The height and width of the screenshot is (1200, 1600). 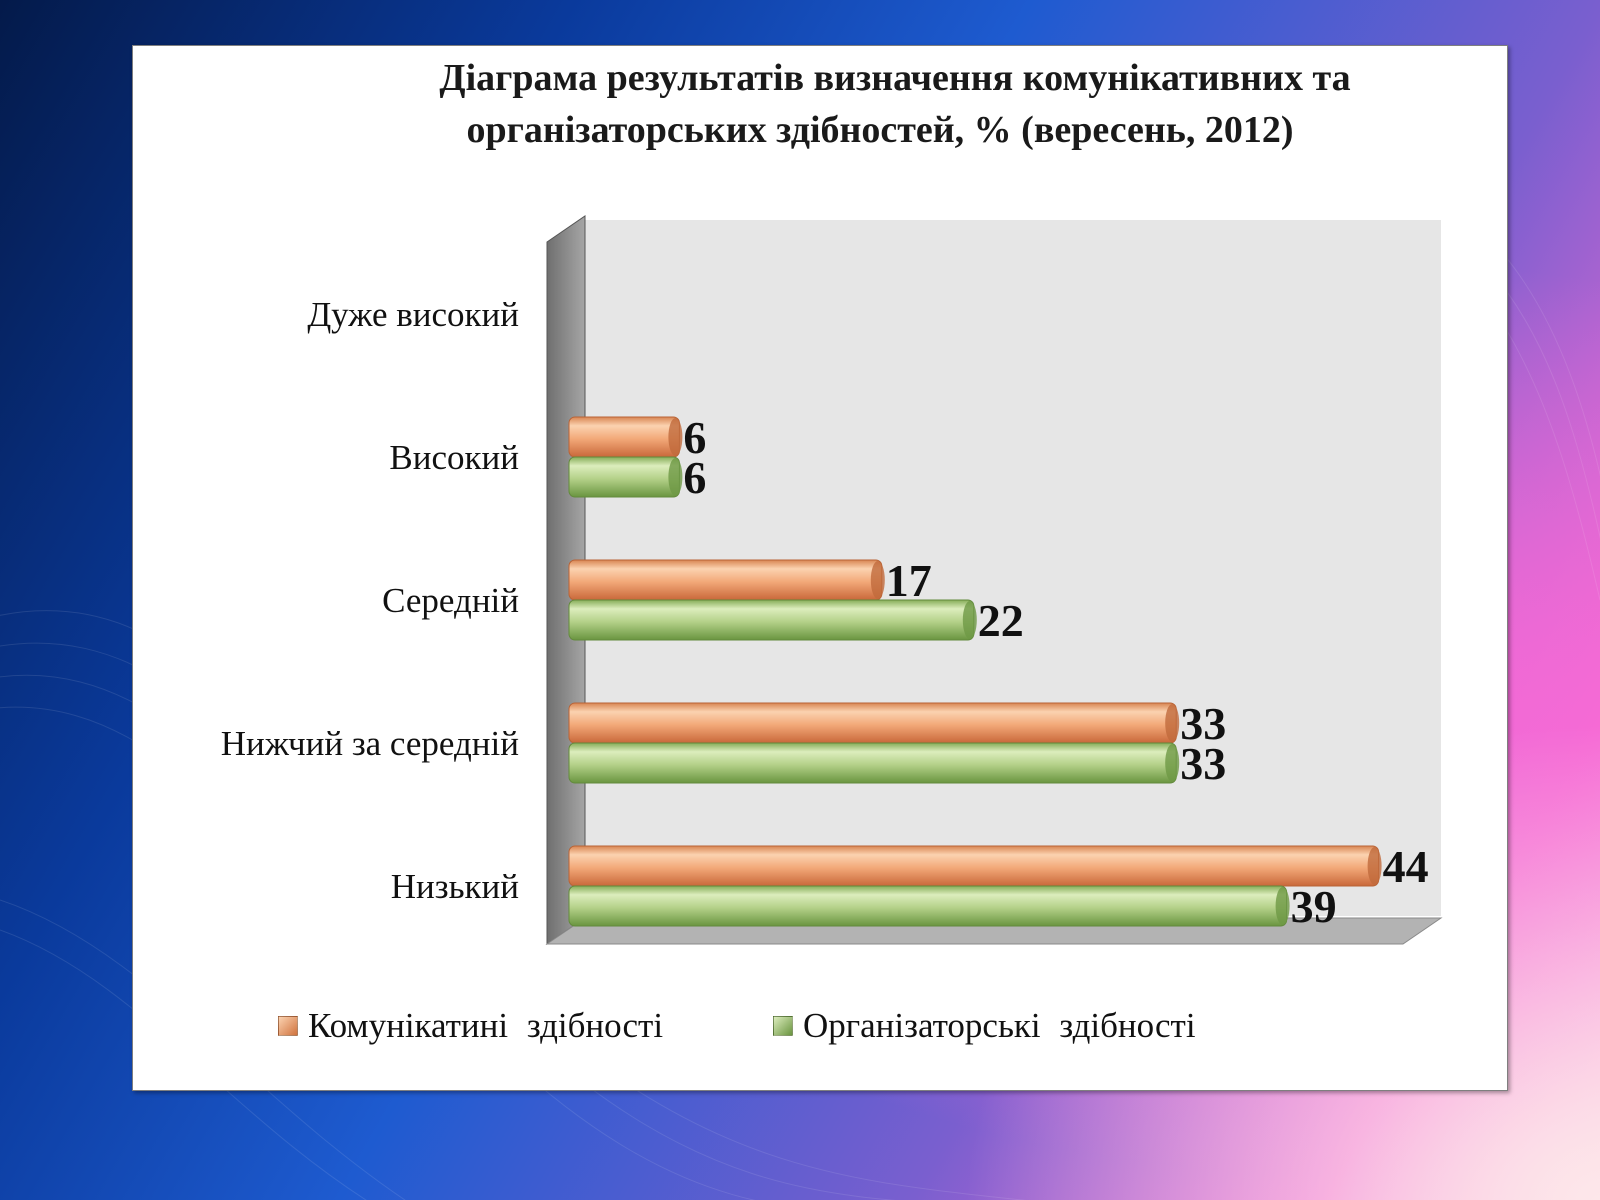 I want to click on bar-cap-series1-cat2, so click(x=969, y=620).